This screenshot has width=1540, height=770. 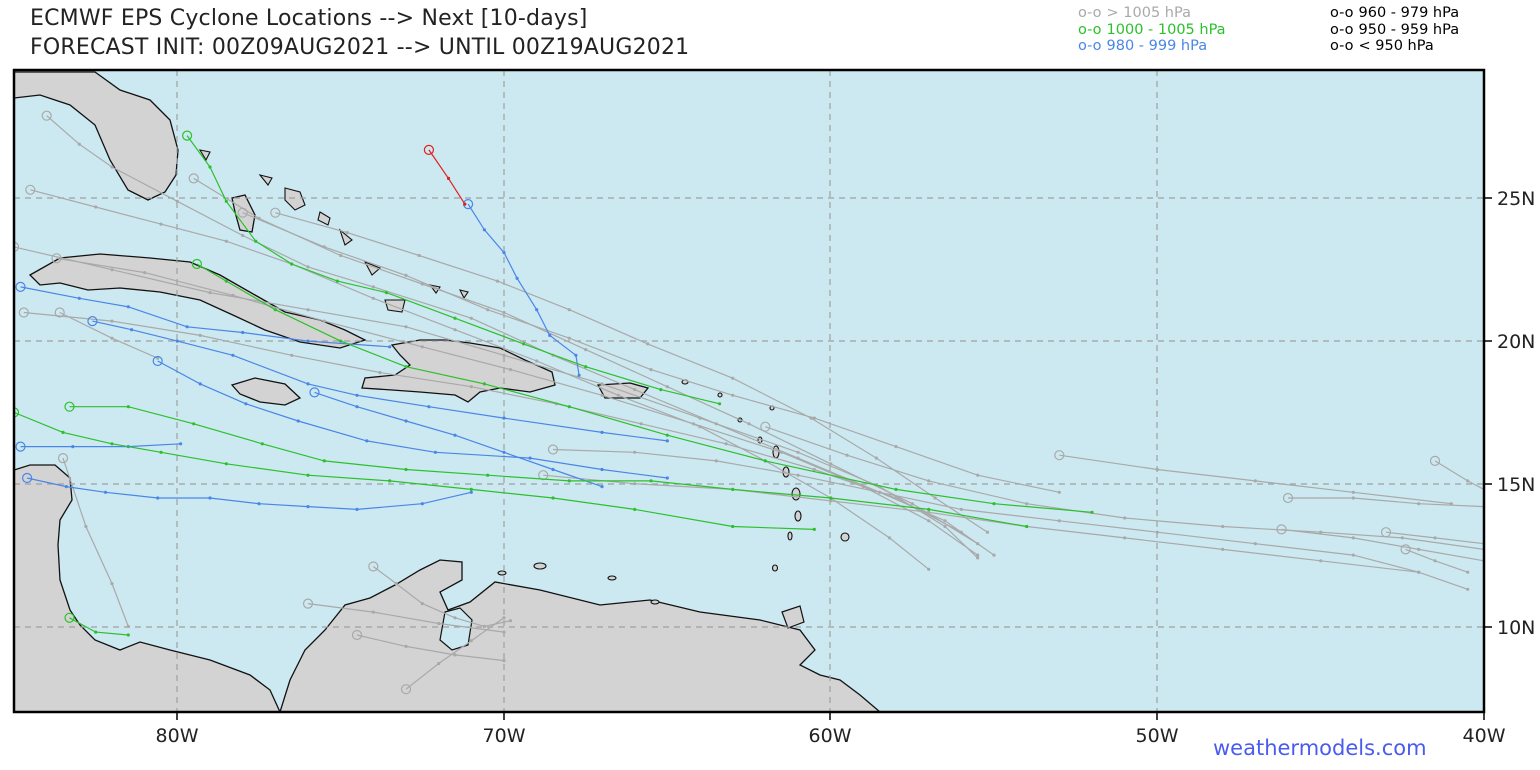 I want to click on legend-label: 1000 - 1005 hPa, so click(x=1166, y=29).